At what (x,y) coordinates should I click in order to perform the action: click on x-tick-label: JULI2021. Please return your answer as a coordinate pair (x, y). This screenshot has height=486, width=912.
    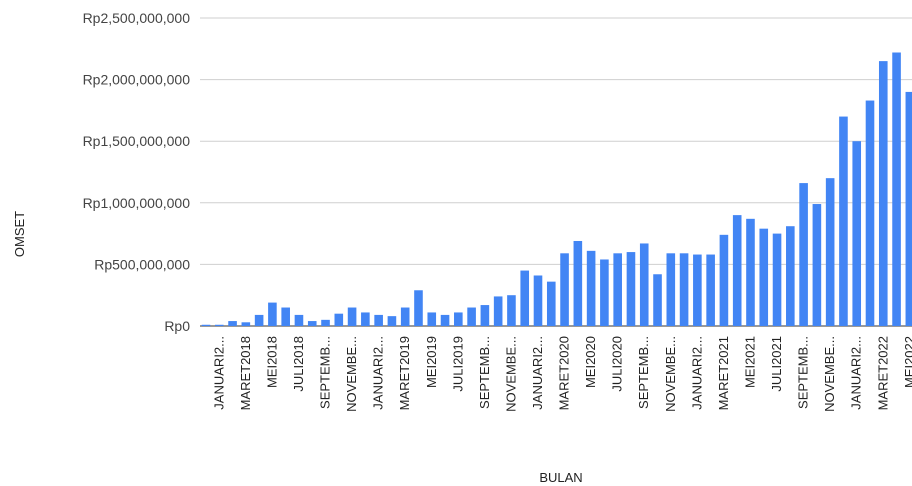
    Looking at the image, I should click on (776, 364).